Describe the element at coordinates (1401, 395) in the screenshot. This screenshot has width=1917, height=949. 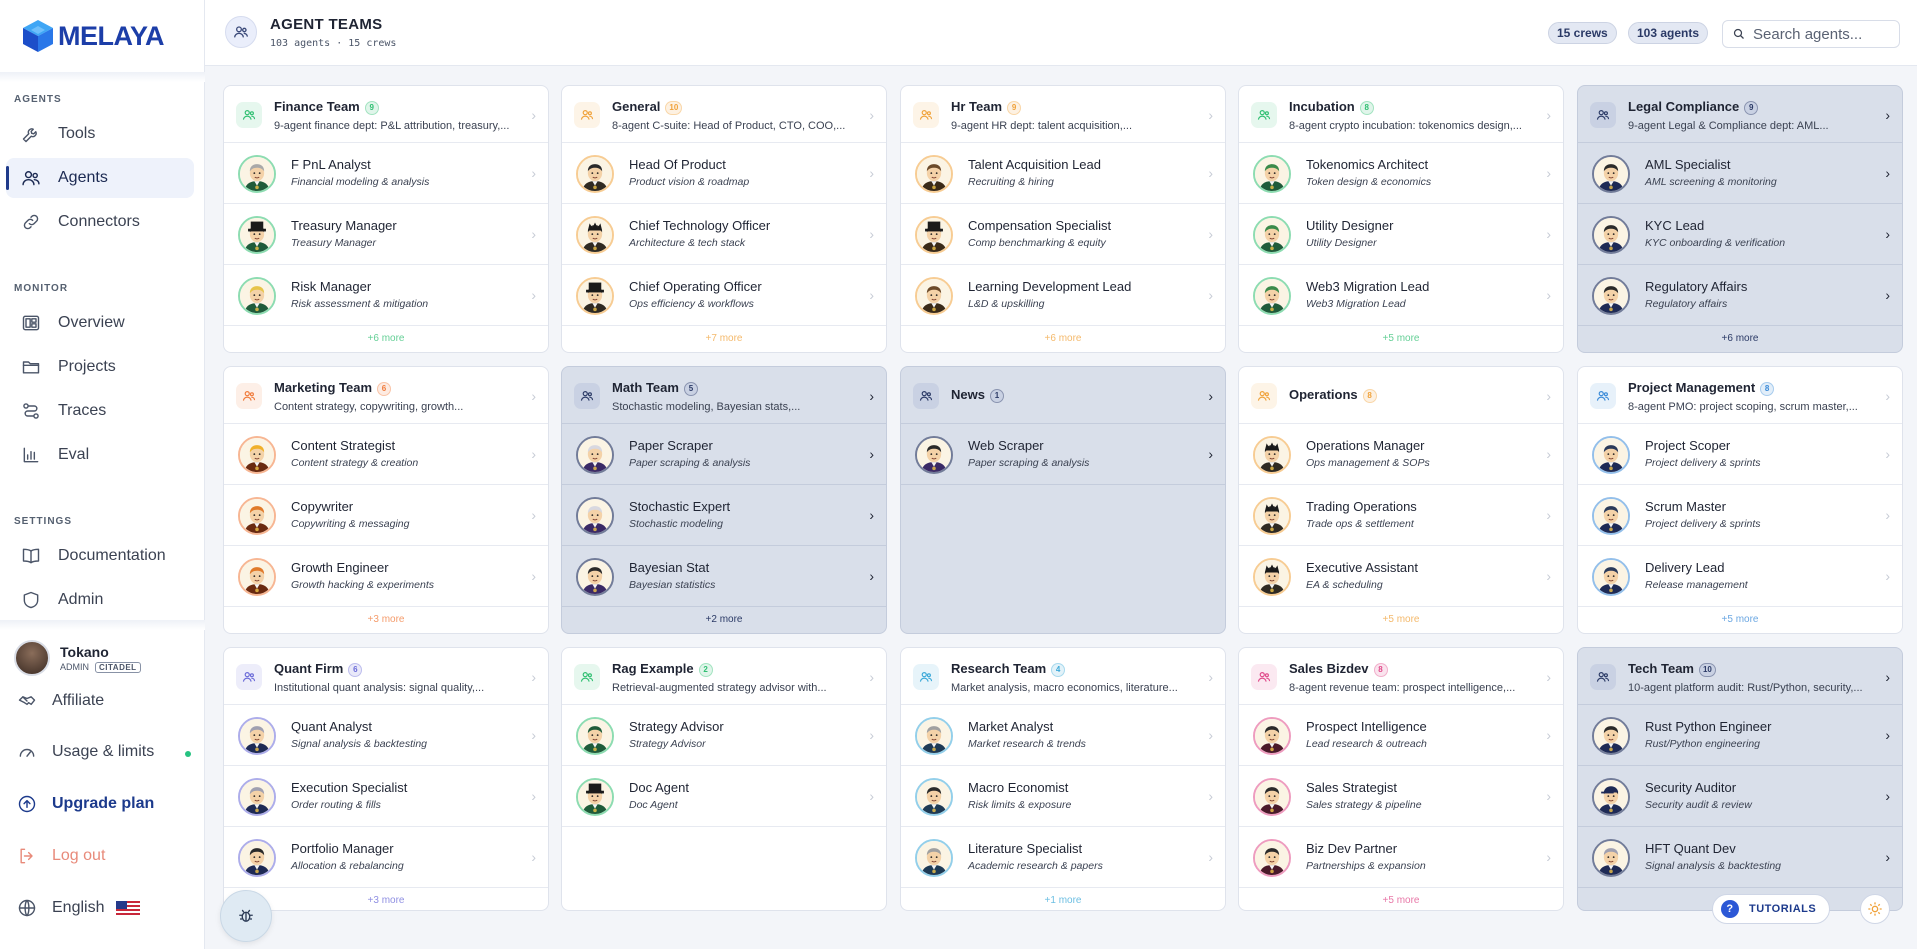
I see `team-header-operations: Operations 8 ›` at that location.